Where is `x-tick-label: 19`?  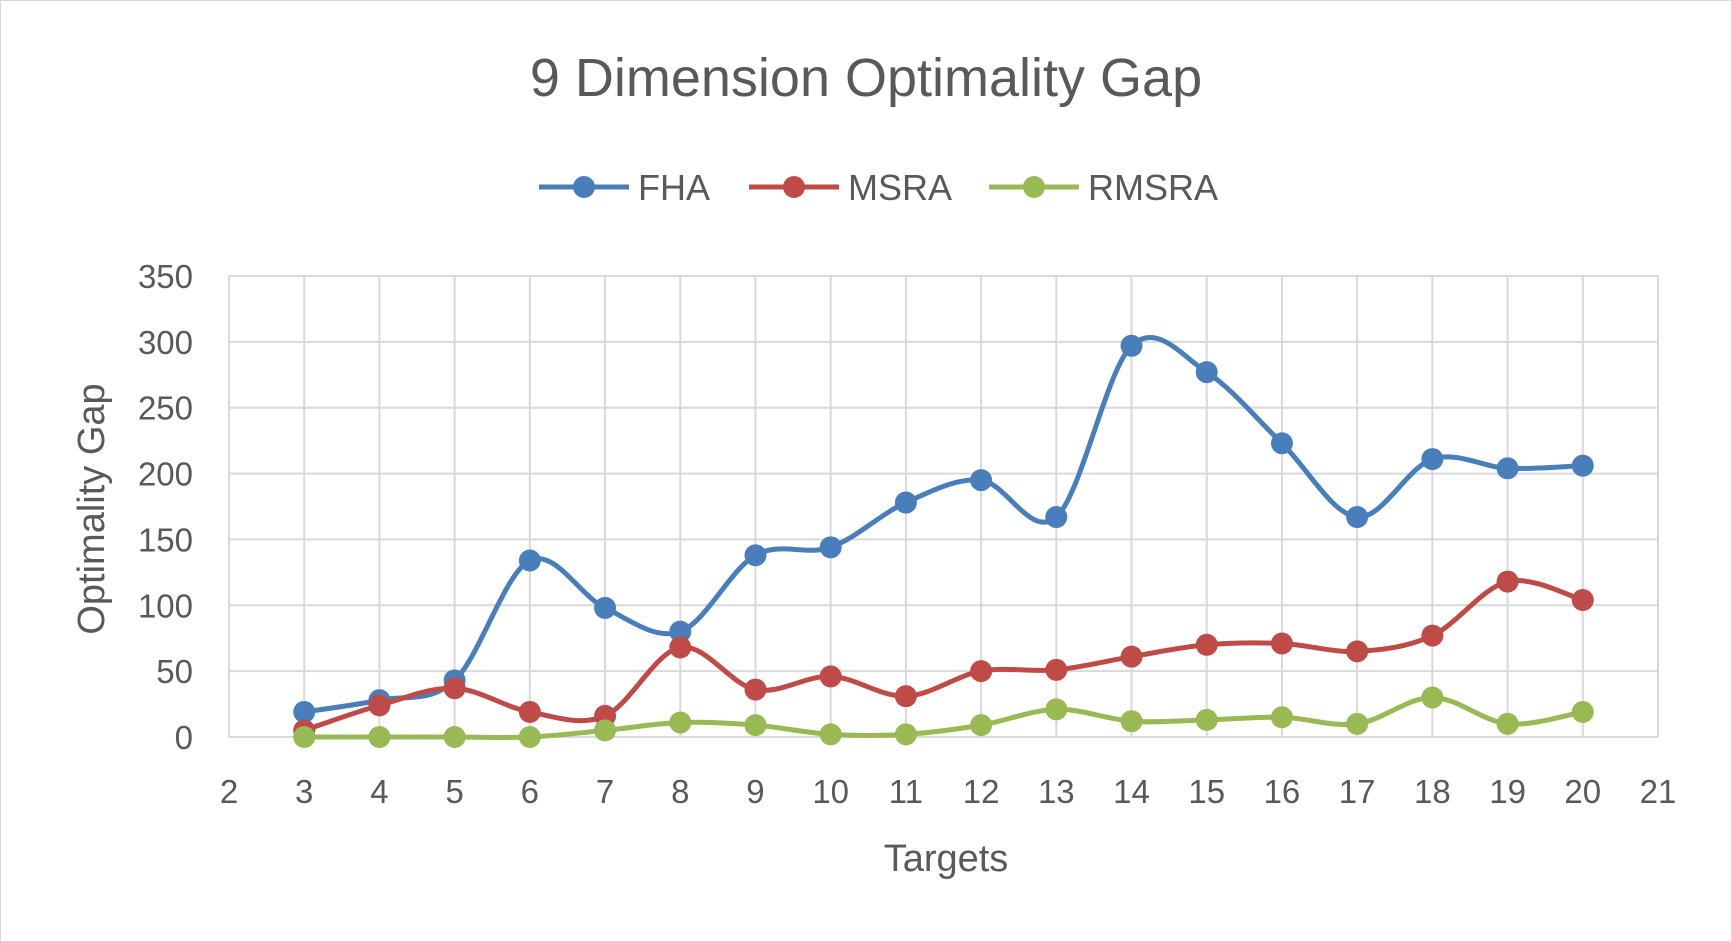
x-tick-label: 19 is located at coordinates (1507, 791).